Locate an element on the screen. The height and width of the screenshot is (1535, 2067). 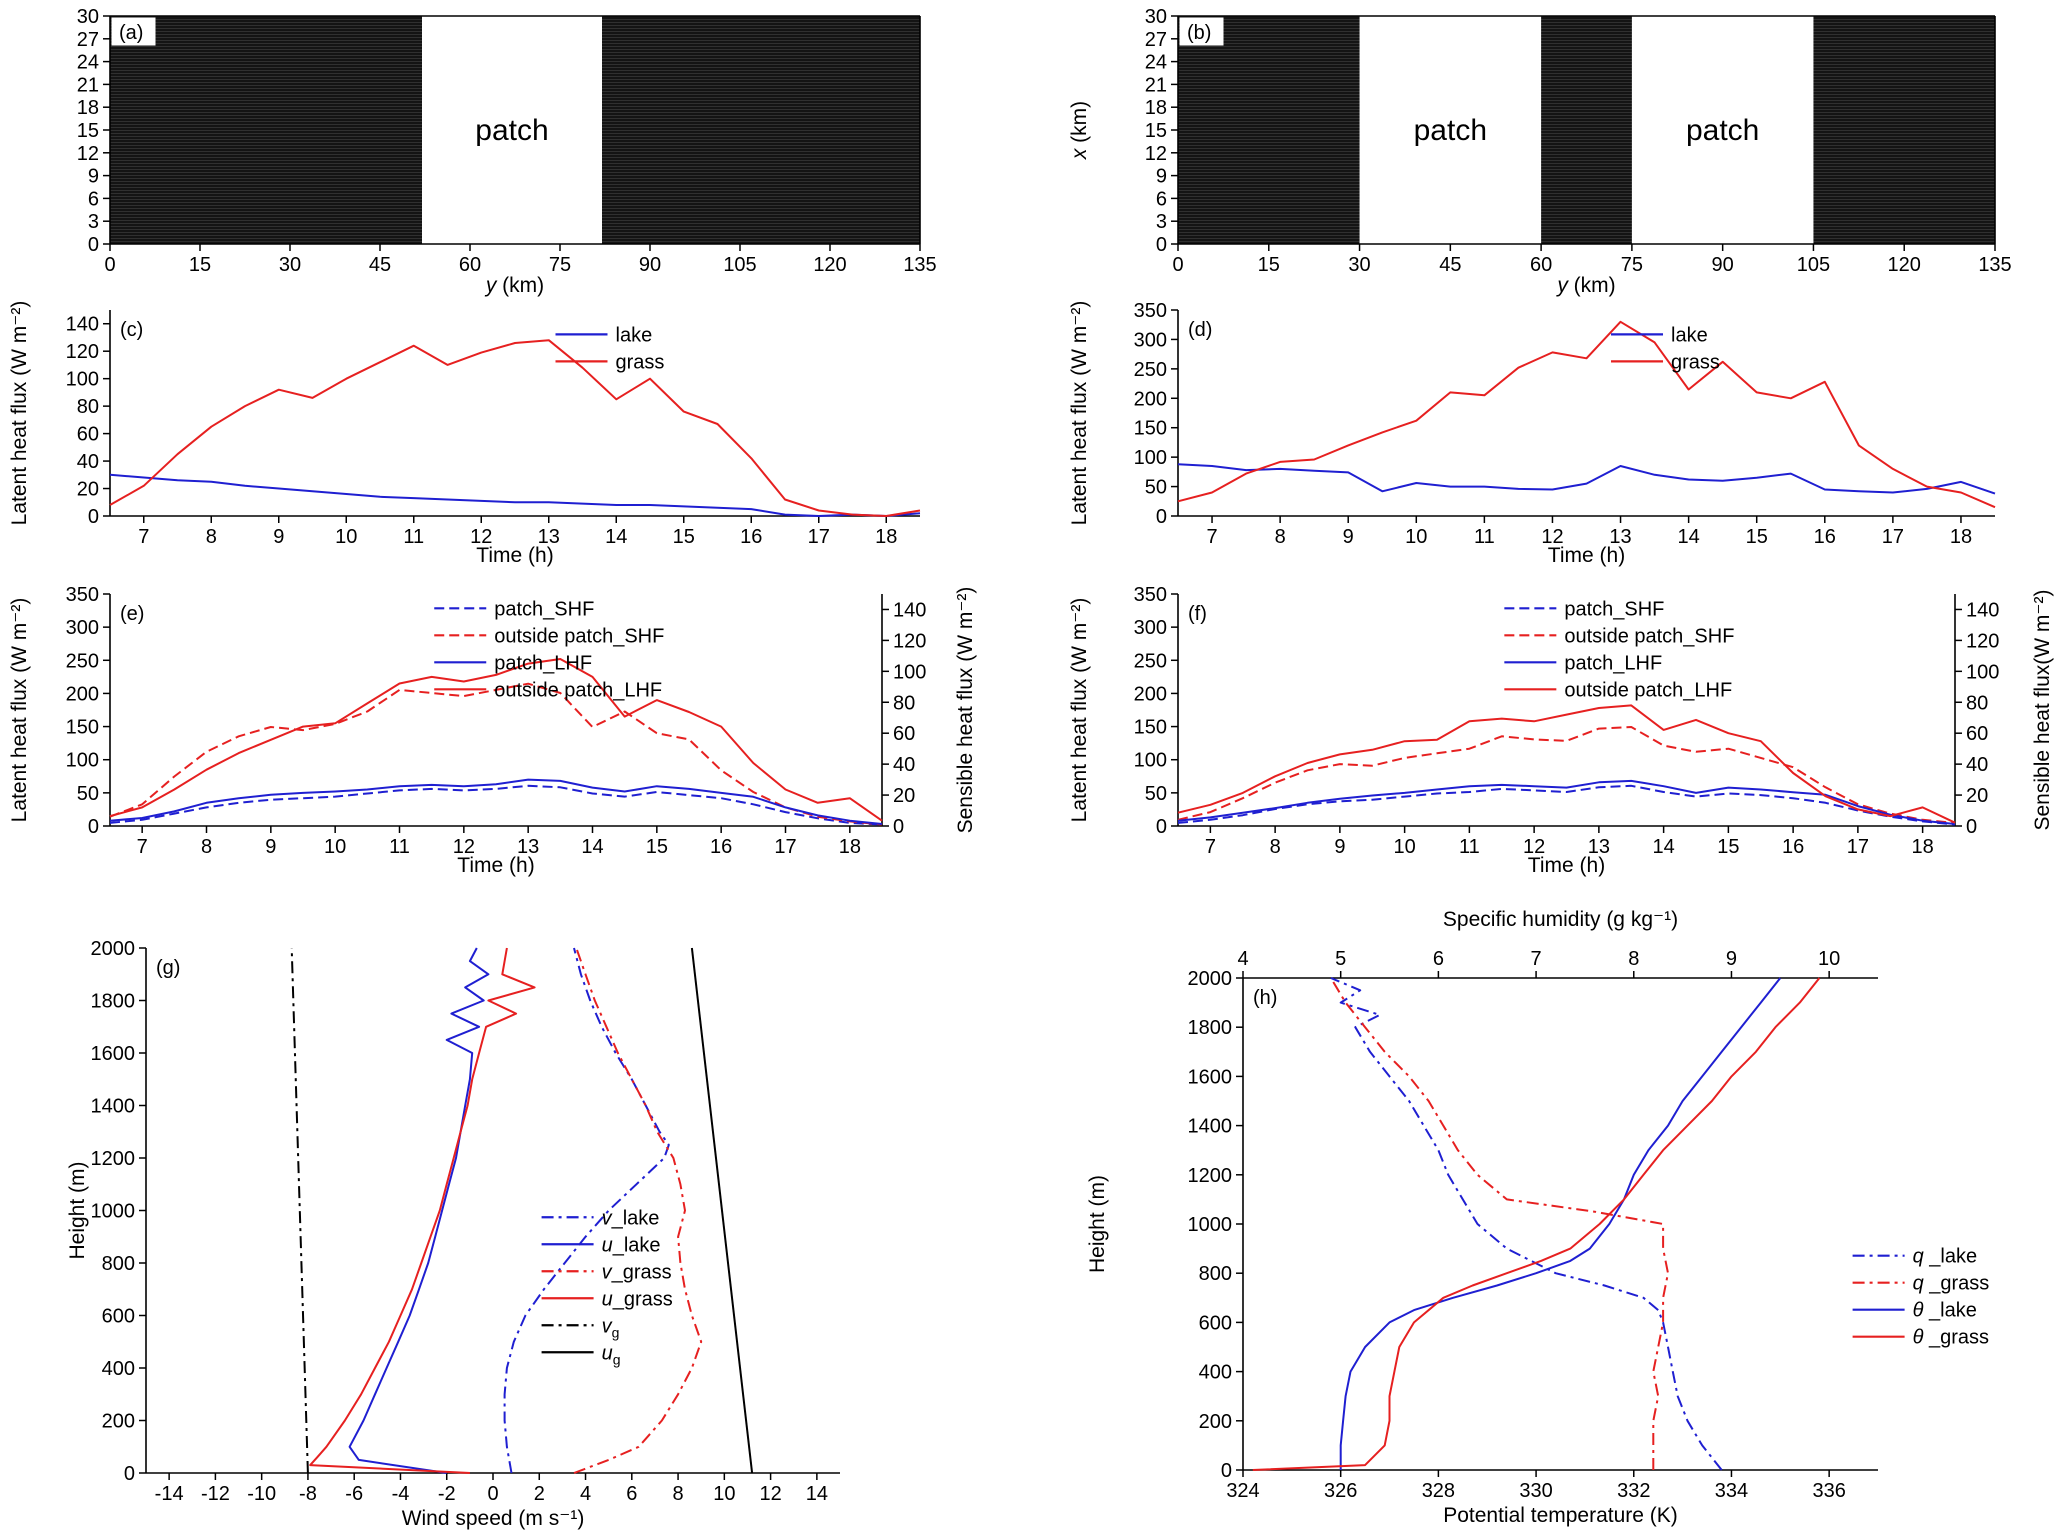
x-tick-label: 2 is located at coordinates (539, 1494).